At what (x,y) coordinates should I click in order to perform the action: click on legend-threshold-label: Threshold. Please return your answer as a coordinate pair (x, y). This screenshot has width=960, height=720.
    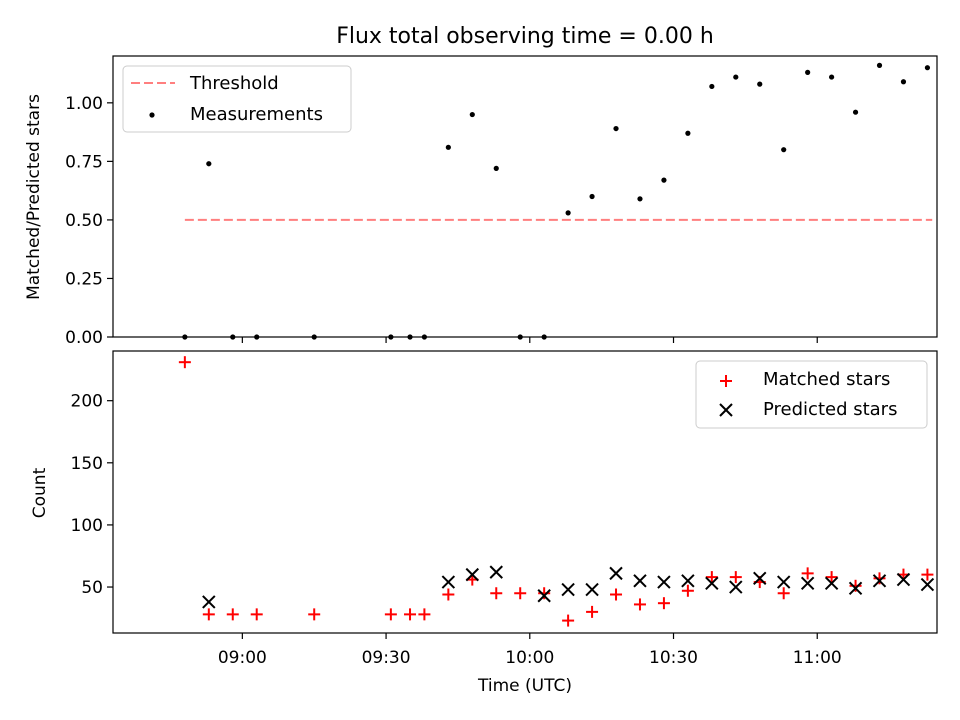
    Looking at the image, I should click on (234, 83).